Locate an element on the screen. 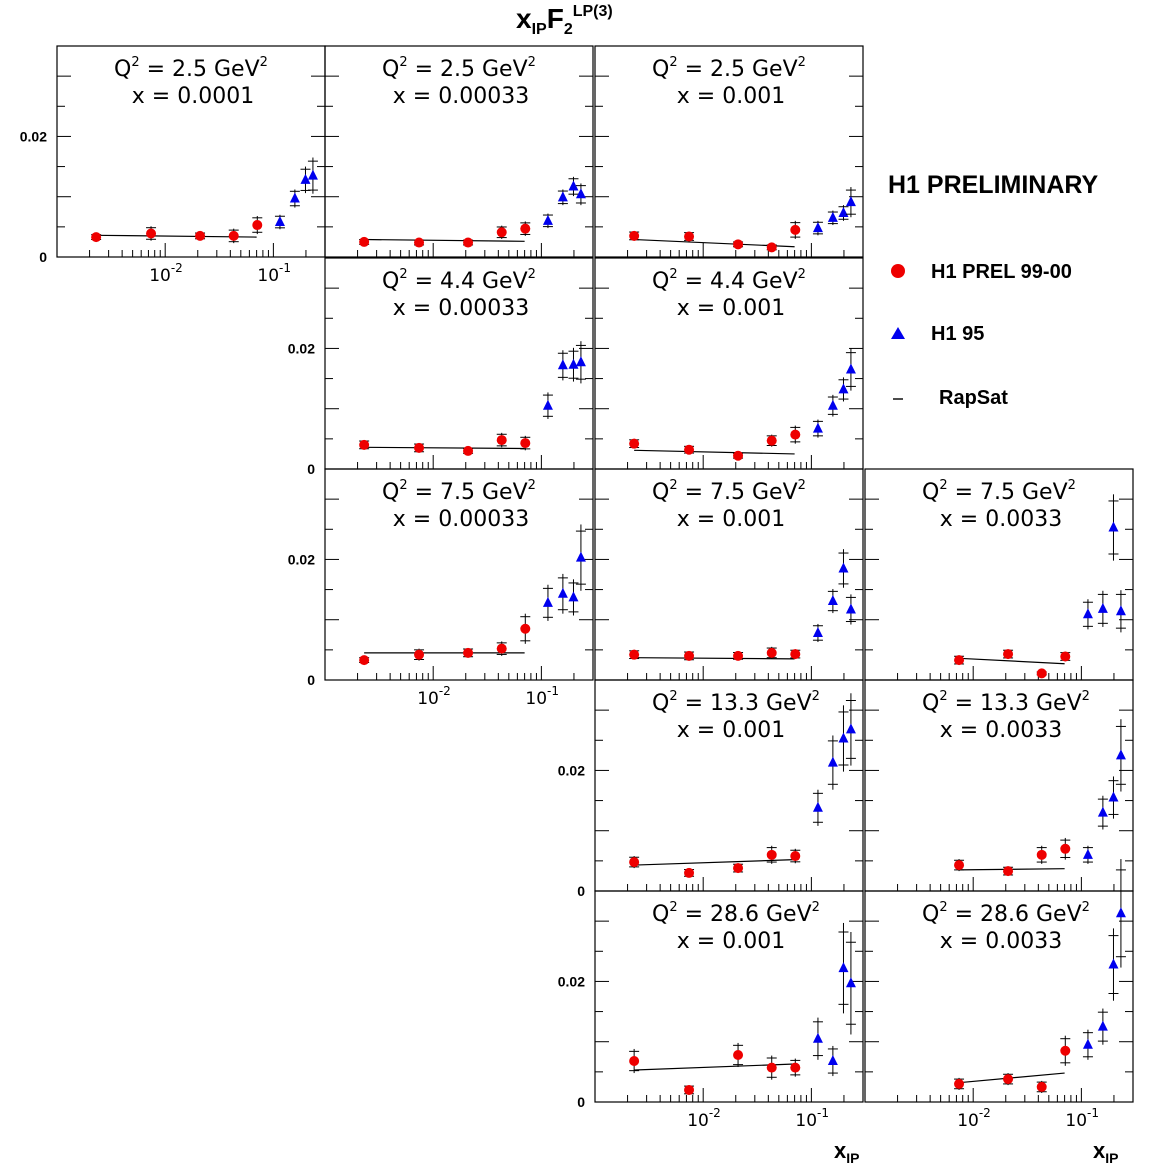  chart-title: xIPF2LP(3) is located at coordinates (564, 20).